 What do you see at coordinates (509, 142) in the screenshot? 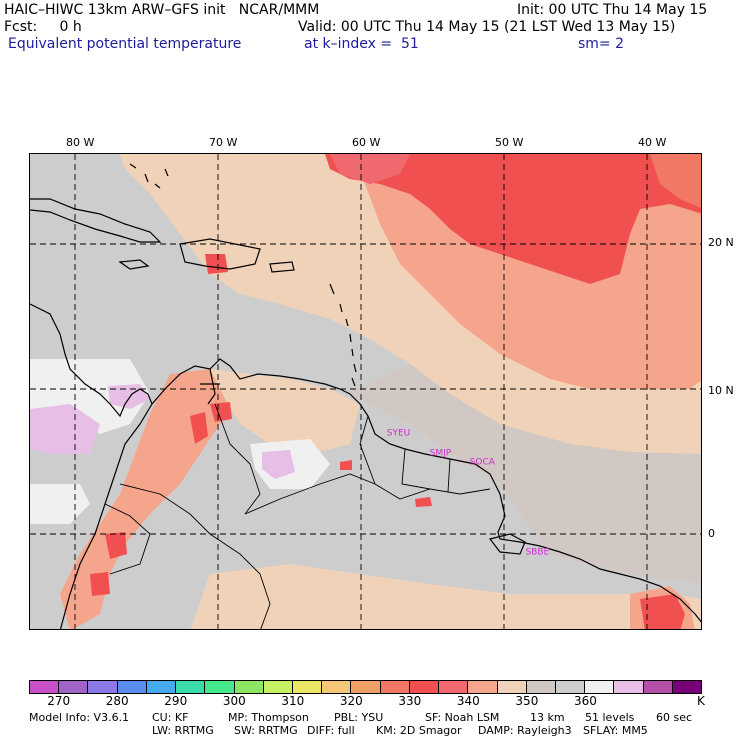
I see `lon-label-50w: 50 W` at bounding box center [509, 142].